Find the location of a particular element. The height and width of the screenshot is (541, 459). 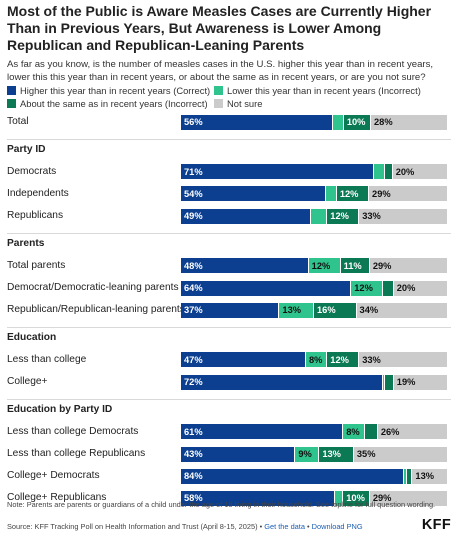

data-label: 71% is located at coordinates (193, 171).